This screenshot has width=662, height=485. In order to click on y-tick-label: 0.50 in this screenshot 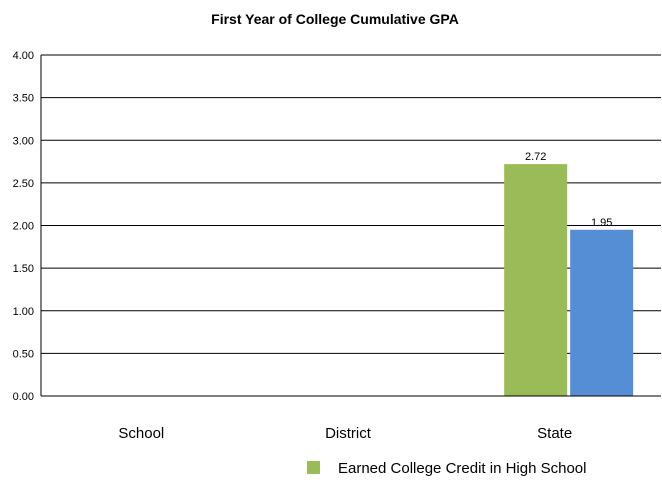, I will do `click(23, 354)`.